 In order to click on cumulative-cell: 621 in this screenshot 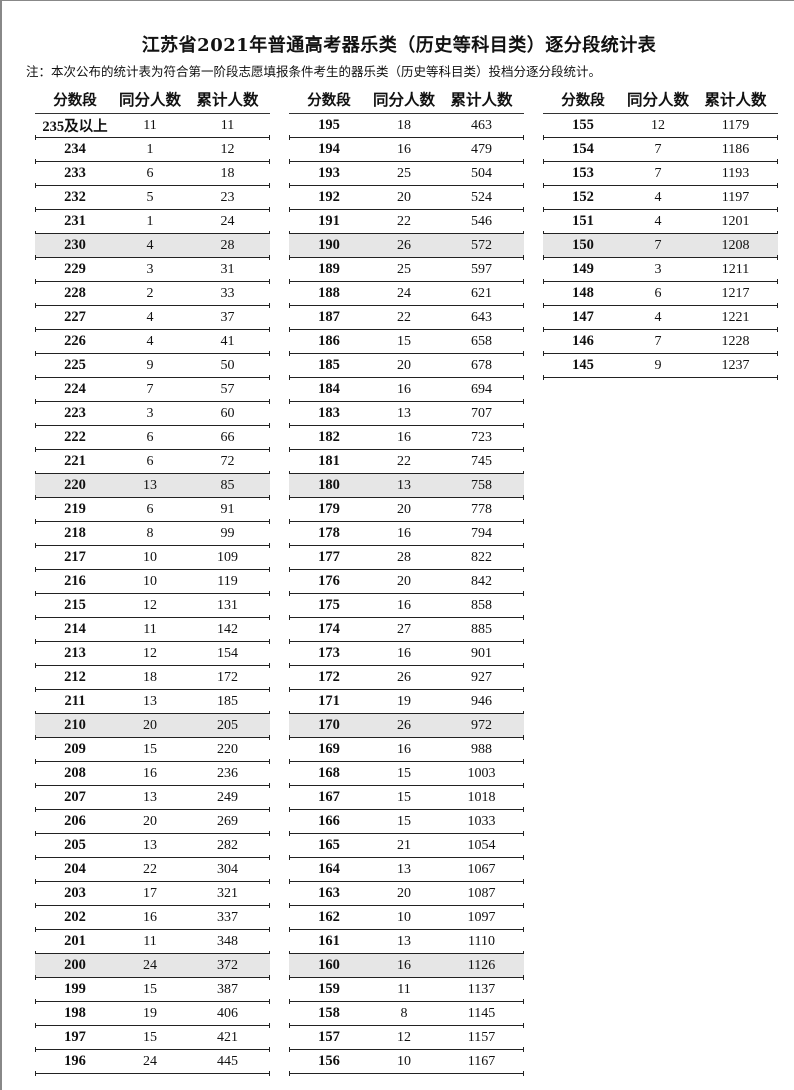, I will do `click(481, 293)`.